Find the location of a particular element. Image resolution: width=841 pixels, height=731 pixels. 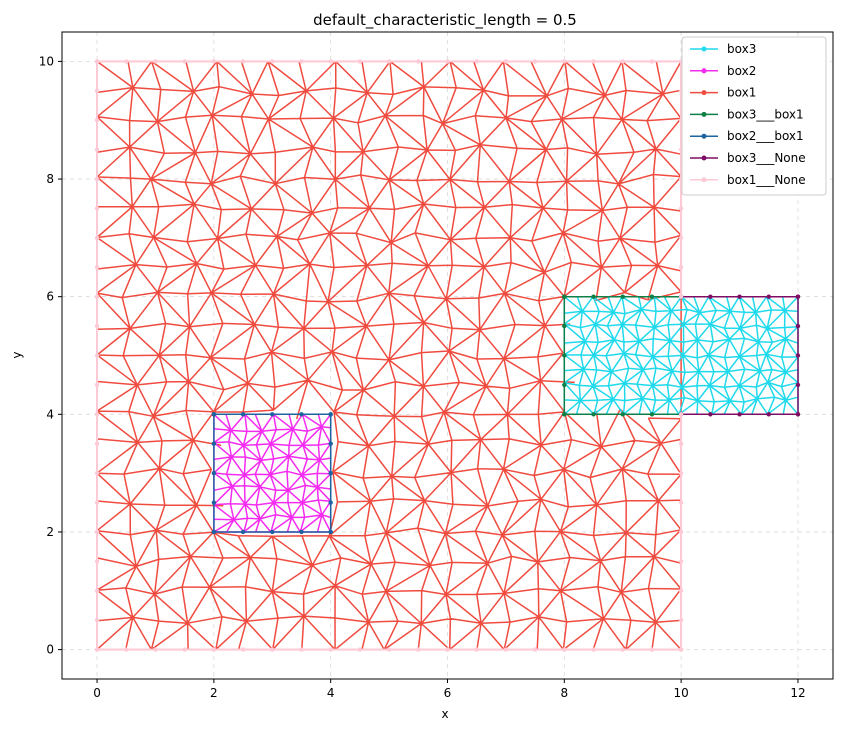

x-tick-label-6: 12 is located at coordinates (797, 693).